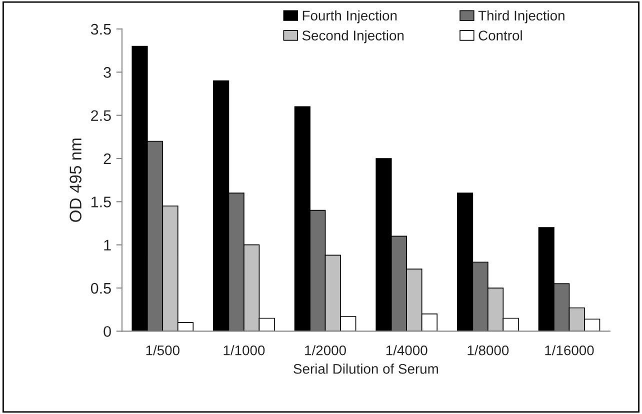 The height and width of the screenshot is (414, 642). Describe the element at coordinates (366, 369) in the screenshot. I see `x-axis-title: Serial Dilution of Serum` at that location.